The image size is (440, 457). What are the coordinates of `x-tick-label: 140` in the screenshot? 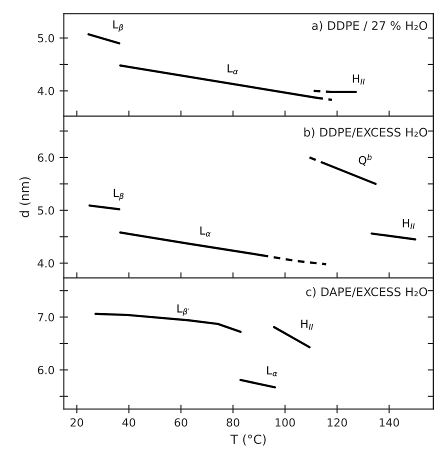 It's located at (390, 422).